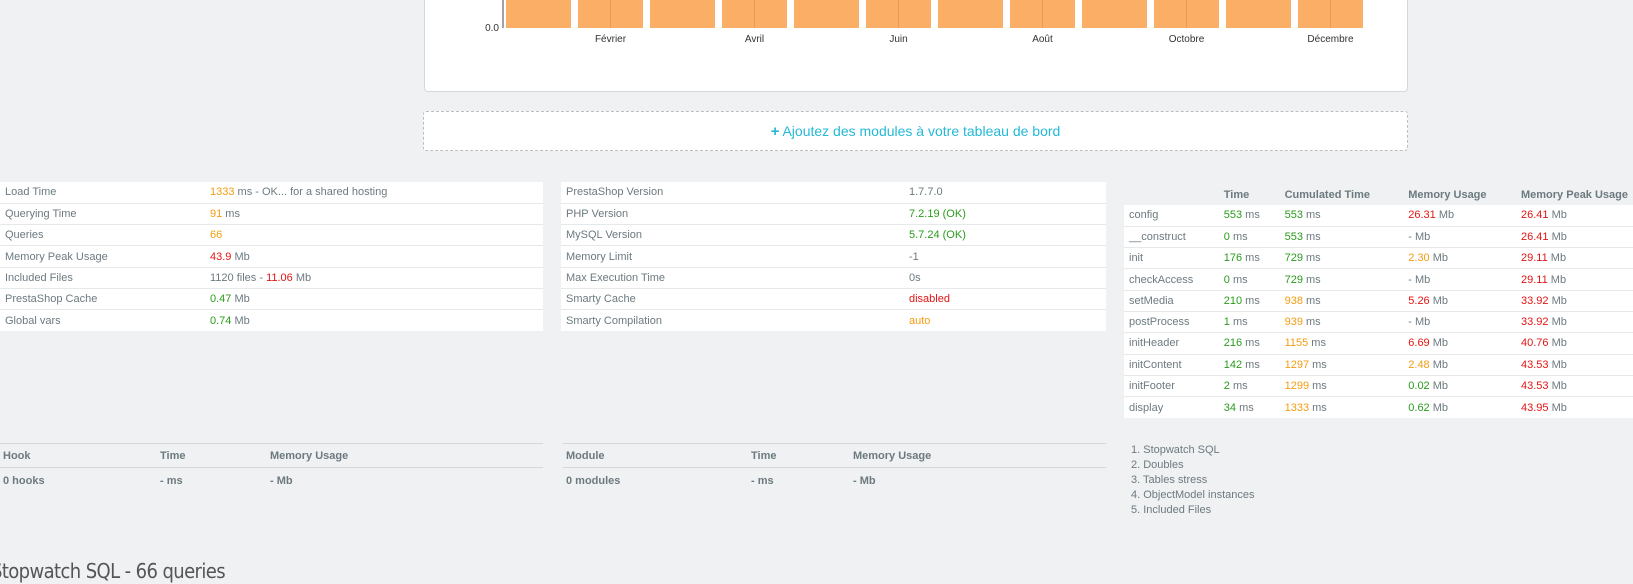 Image resolution: width=1633 pixels, height=584 pixels. I want to click on hooks-table: Hook Time Memory Usage 0 hooks - ms - Mb, so click(271, 469).